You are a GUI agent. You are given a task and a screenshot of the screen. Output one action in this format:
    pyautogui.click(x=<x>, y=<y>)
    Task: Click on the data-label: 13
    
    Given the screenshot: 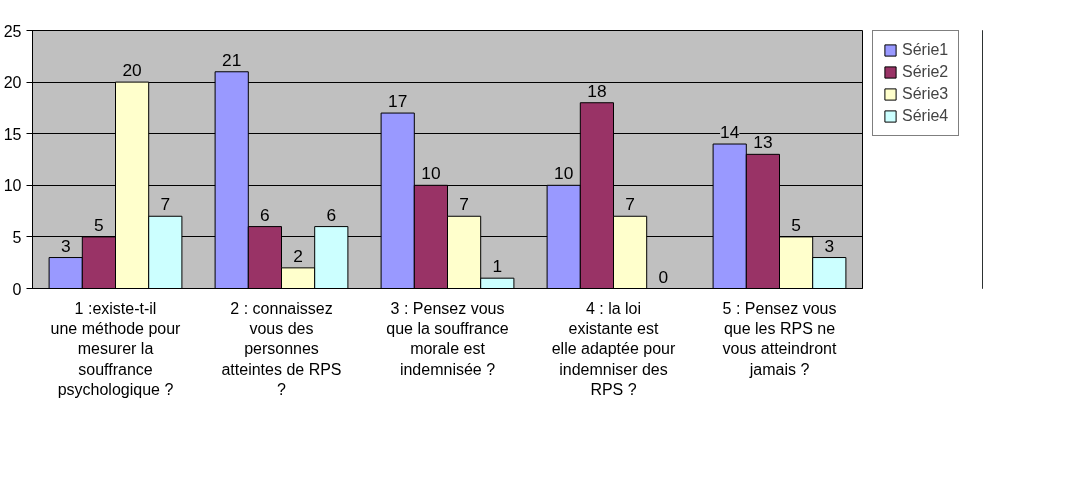 What is the action you would take?
    pyautogui.click(x=763, y=142)
    